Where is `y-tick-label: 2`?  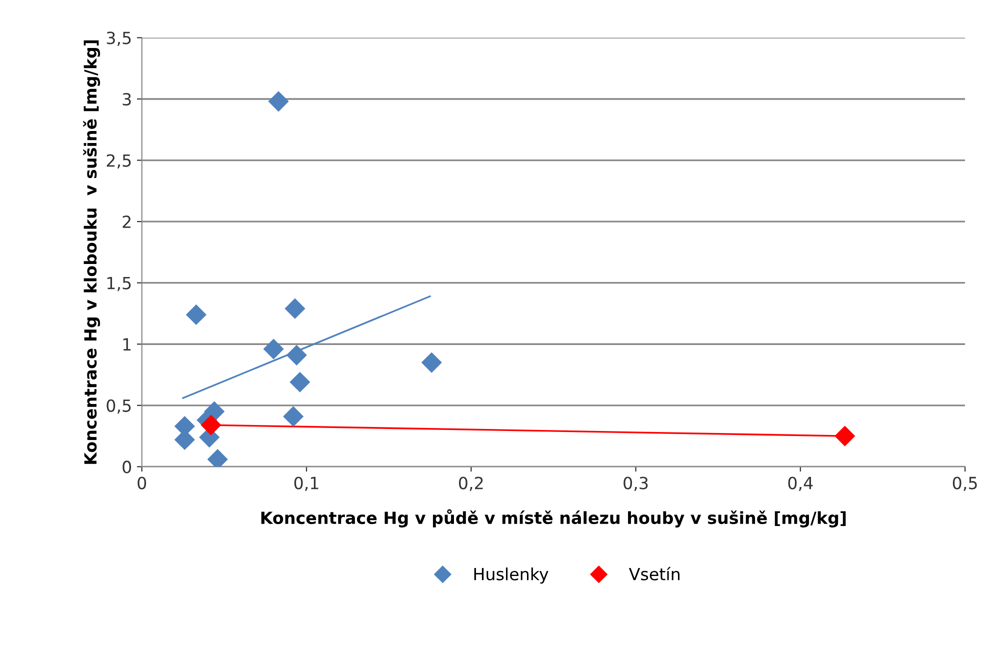
y-tick-label: 2 is located at coordinates (126, 222).